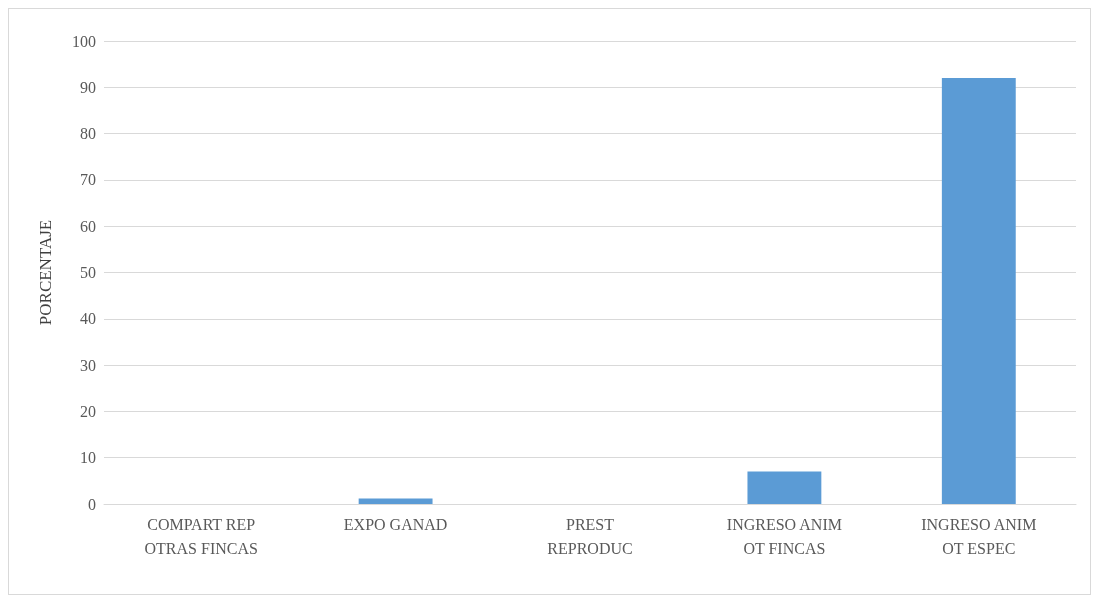 This screenshot has width=1099, height=603. I want to click on x-tick-label: COMPART REP OTRAS FINCAS, so click(201, 536).